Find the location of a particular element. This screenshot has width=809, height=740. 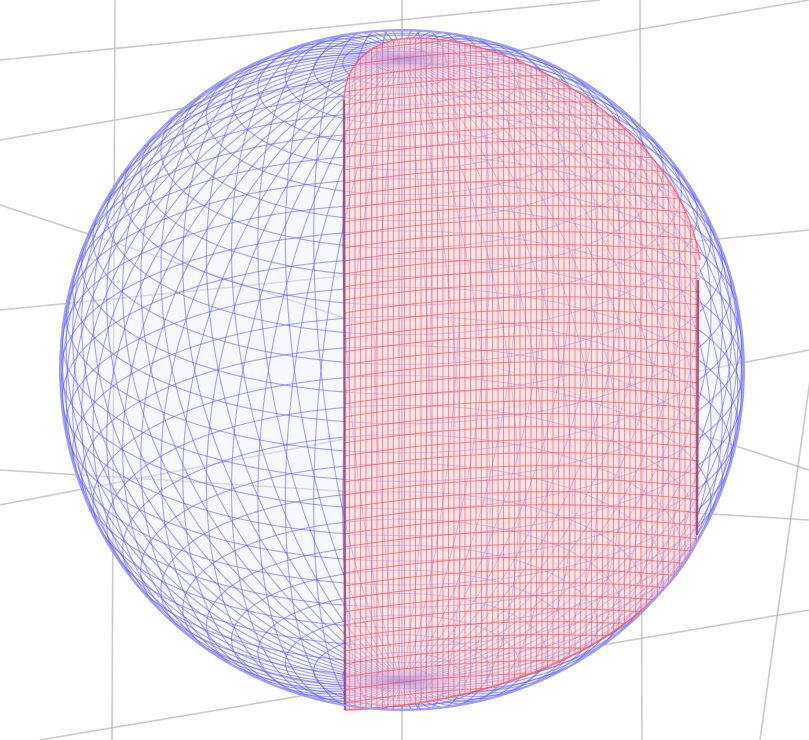

cylinder-left-edge is located at coordinates (344, 405).